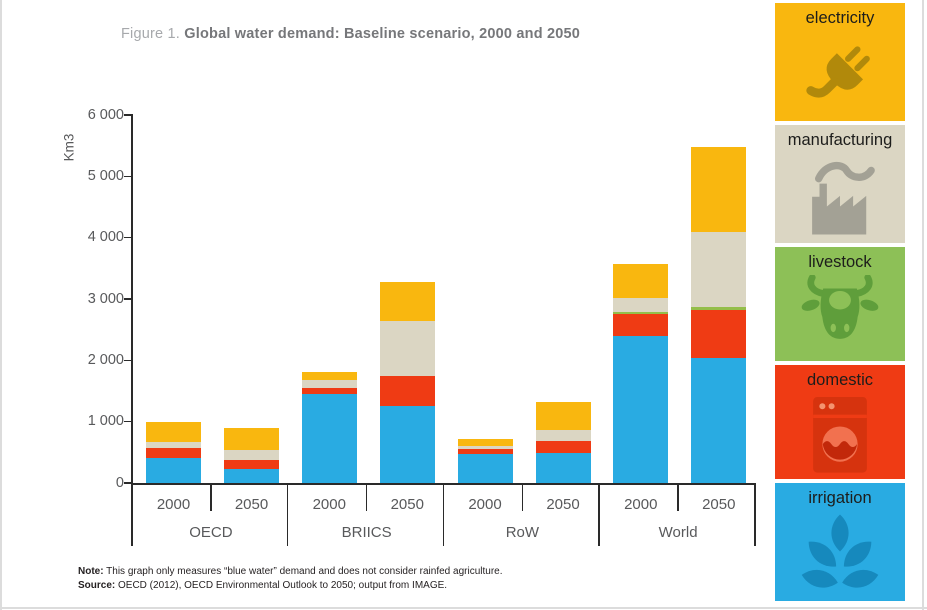 This screenshot has width=927, height=610. Describe the element at coordinates (840, 498) in the screenshot. I see `legend-label: irrigation` at that location.